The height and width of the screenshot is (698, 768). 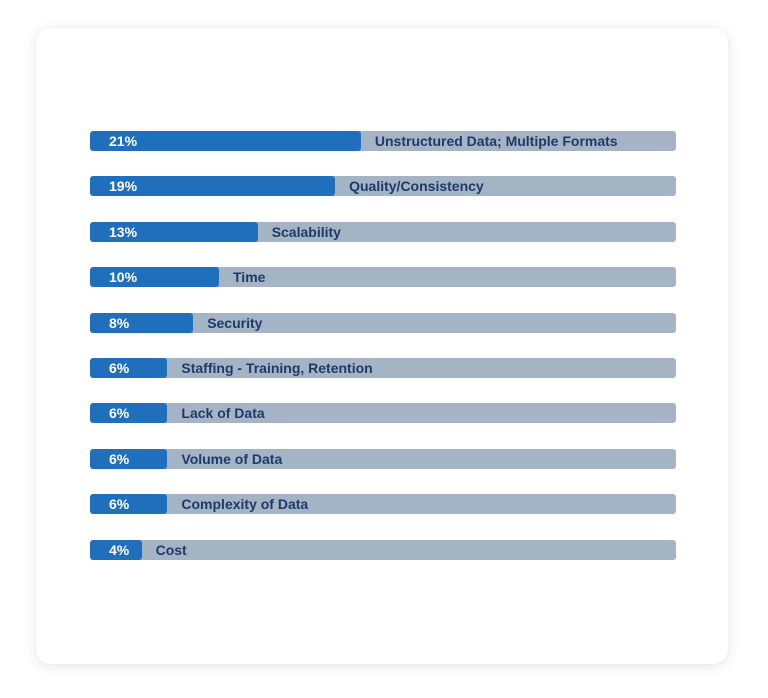 I want to click on bar-category-label: Complexity of Data, so click(x=245, y=504).